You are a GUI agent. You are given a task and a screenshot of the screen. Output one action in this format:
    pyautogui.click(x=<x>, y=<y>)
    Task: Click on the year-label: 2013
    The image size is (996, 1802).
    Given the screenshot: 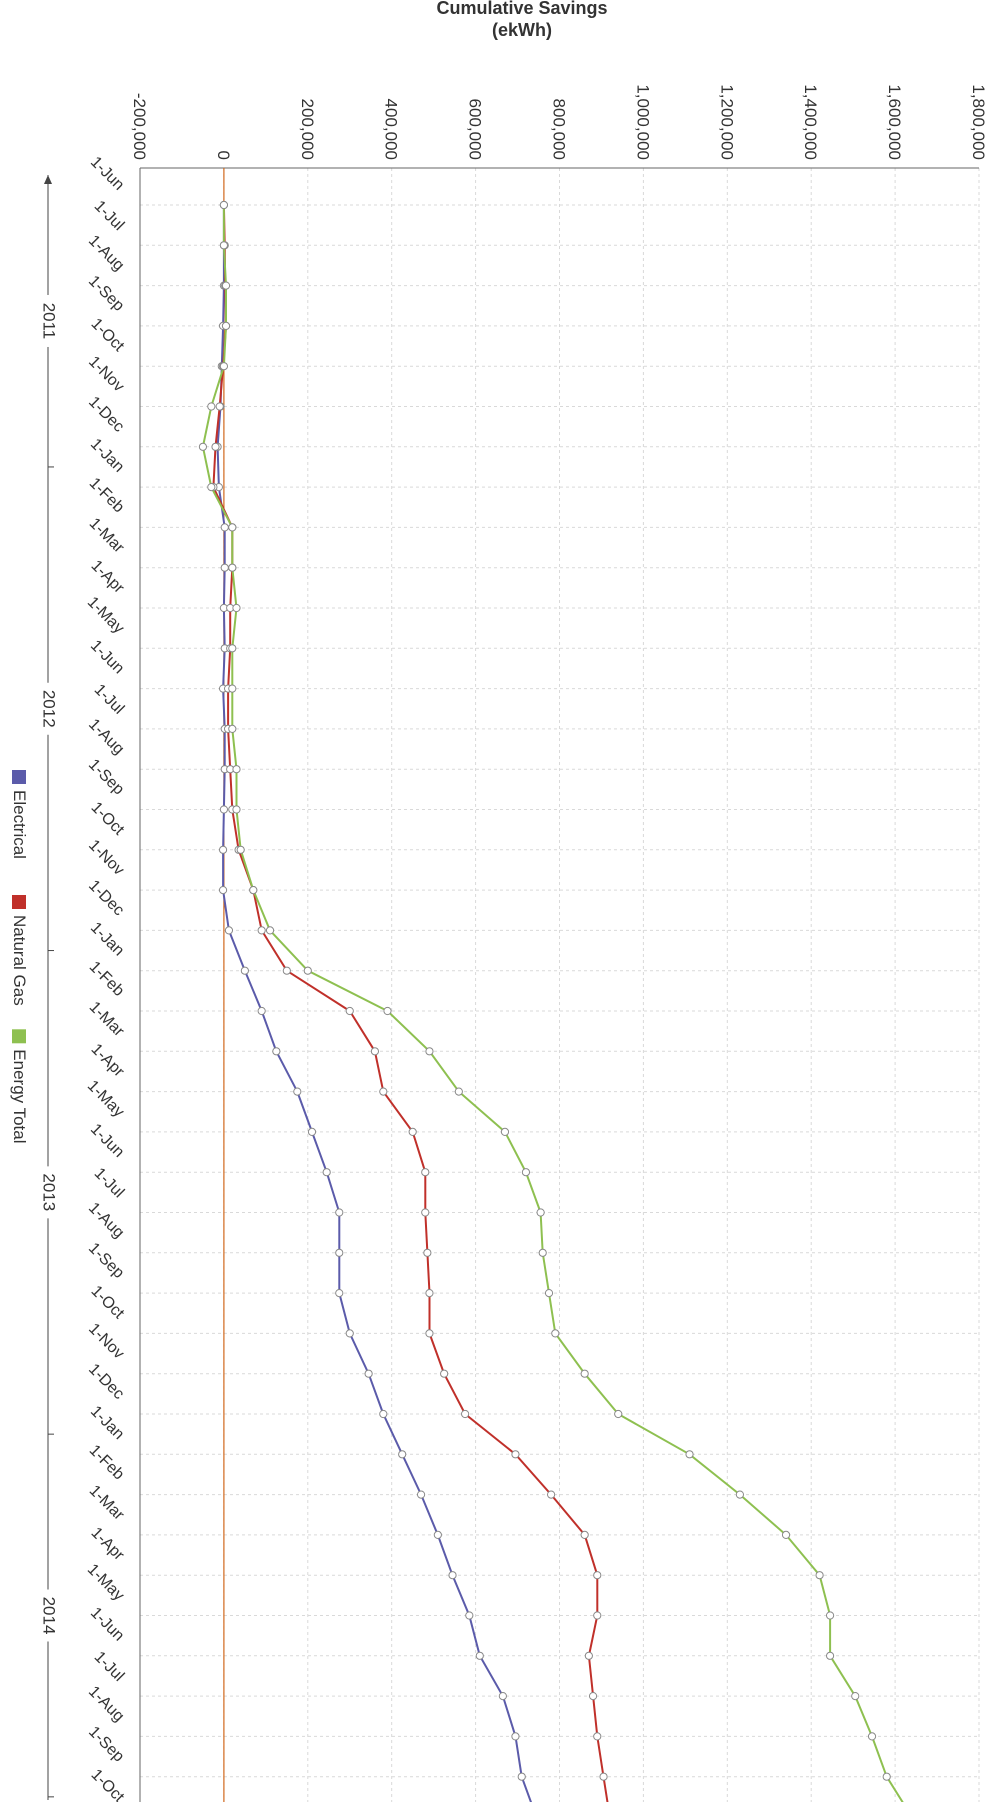 What is the action you would take?
    pyautogui.click(x=49, y=1192)
    